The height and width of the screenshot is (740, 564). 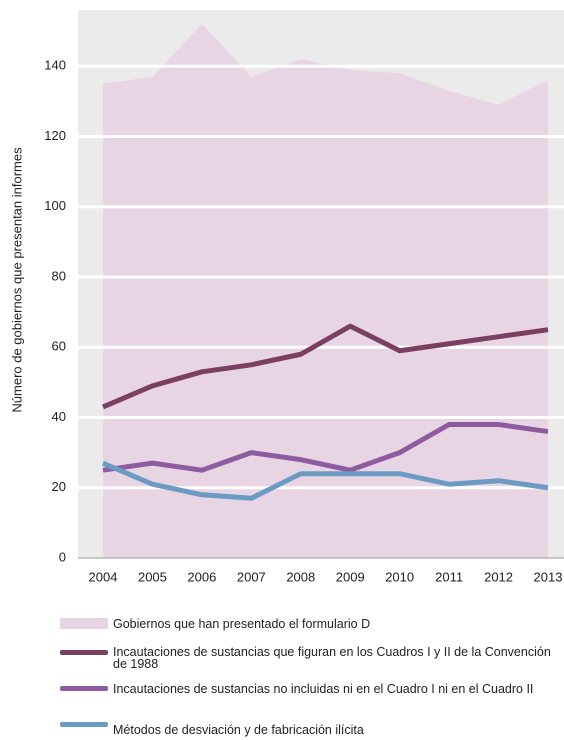 I want to click on x-tick-label: 2011, so click(x=449, y=576).